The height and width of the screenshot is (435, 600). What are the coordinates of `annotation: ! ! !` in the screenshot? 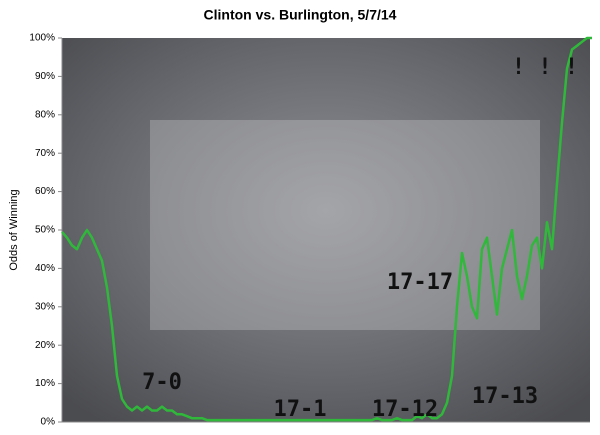 It's located at (545, 67).